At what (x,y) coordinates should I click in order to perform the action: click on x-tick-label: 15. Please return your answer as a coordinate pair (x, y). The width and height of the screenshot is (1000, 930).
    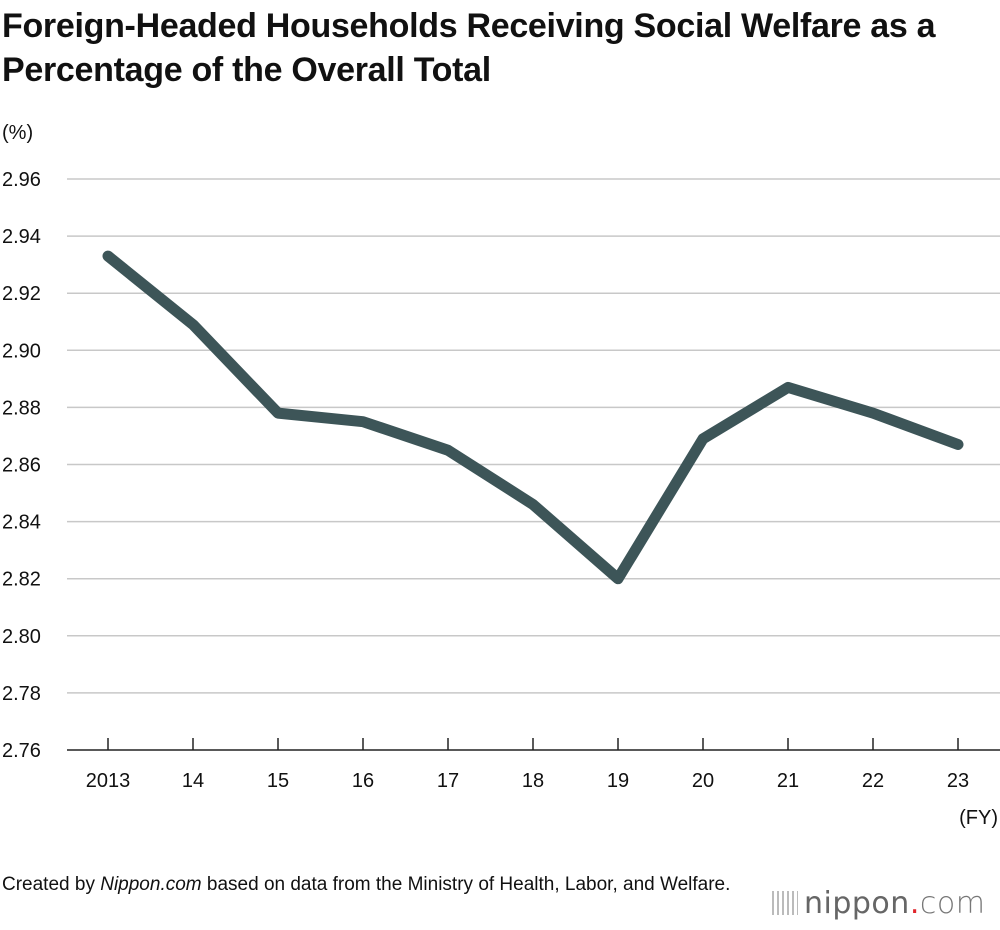
    Looking at the image, I should click on (278, 781).